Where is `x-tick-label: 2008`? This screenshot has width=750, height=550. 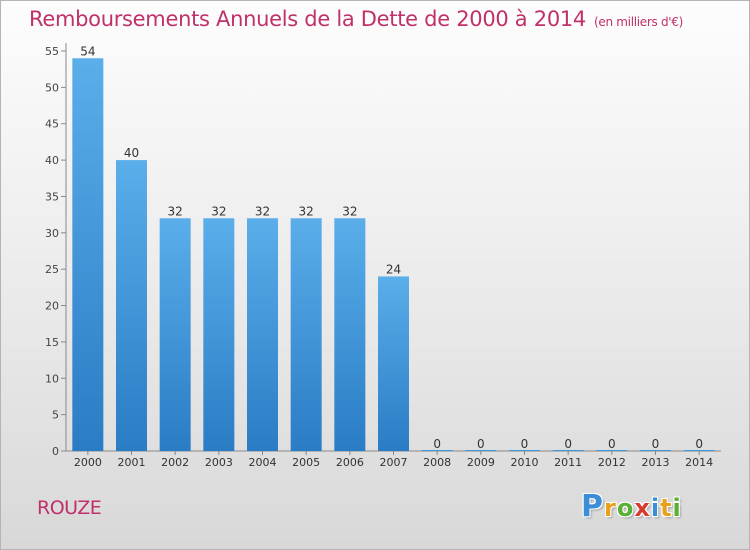 x-tick-label: 2008 is located at coordinates (437, 462).